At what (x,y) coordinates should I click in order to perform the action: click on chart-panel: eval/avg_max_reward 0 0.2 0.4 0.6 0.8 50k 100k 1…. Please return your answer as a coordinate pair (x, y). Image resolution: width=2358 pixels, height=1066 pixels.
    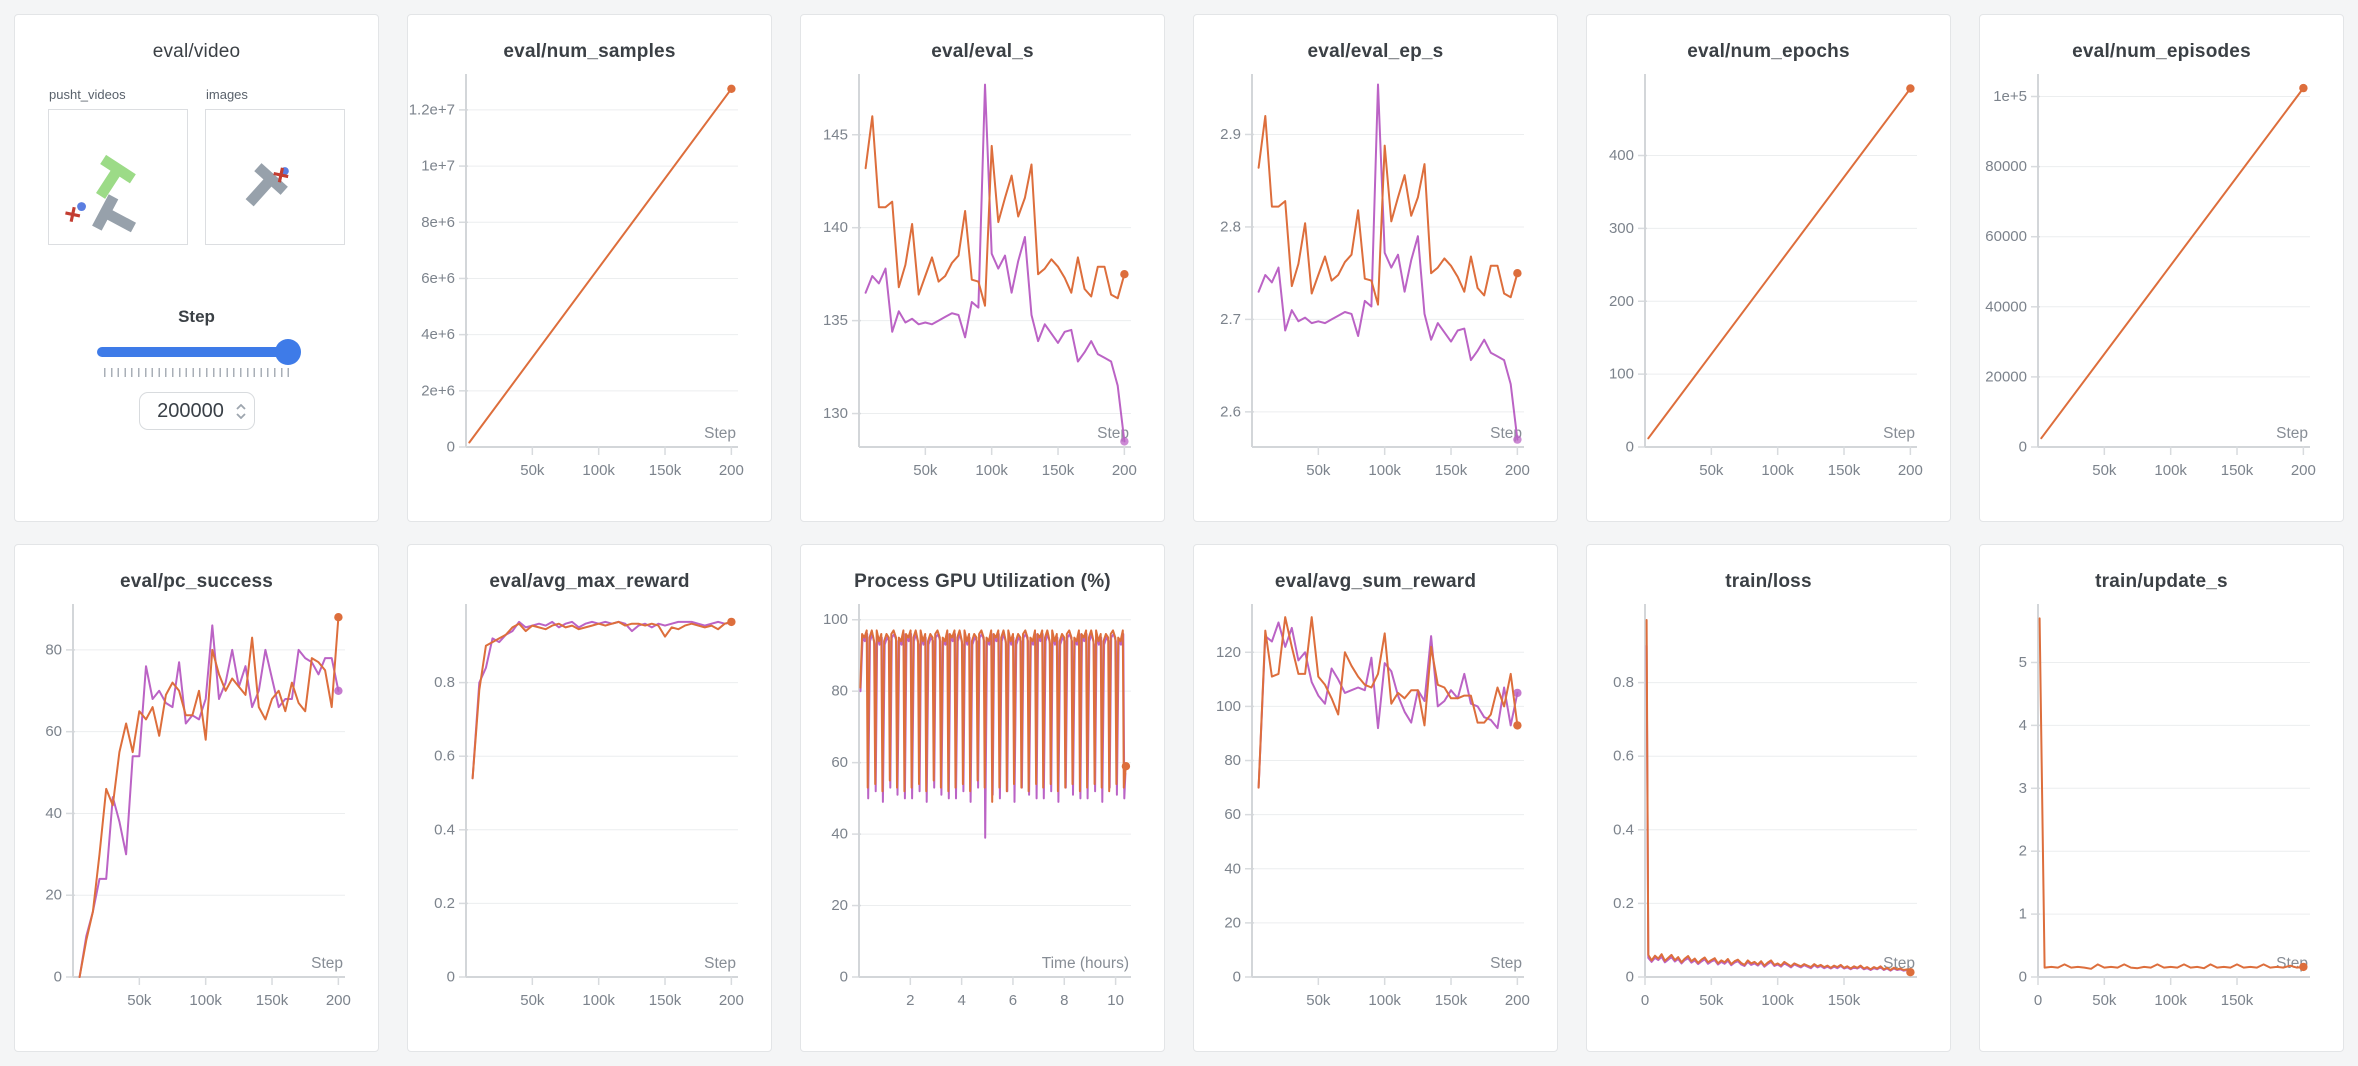
    Looking at the image, I should click on (589, 798).